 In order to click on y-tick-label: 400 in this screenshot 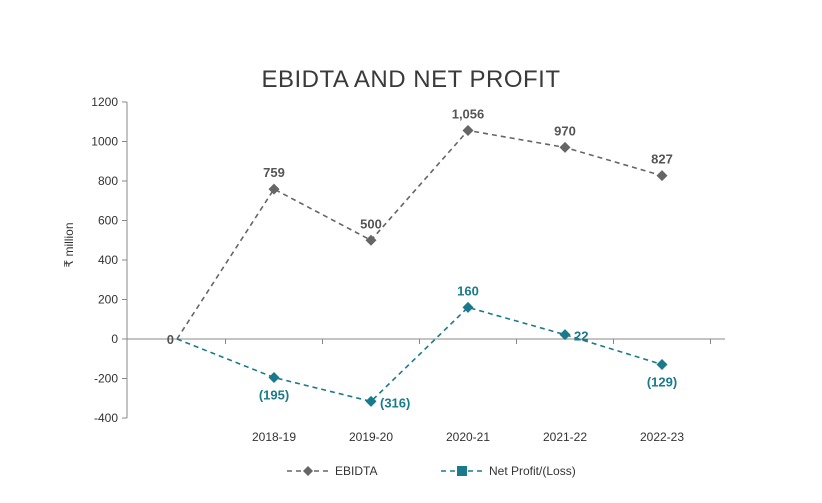, I will do `click(108, 260)`.